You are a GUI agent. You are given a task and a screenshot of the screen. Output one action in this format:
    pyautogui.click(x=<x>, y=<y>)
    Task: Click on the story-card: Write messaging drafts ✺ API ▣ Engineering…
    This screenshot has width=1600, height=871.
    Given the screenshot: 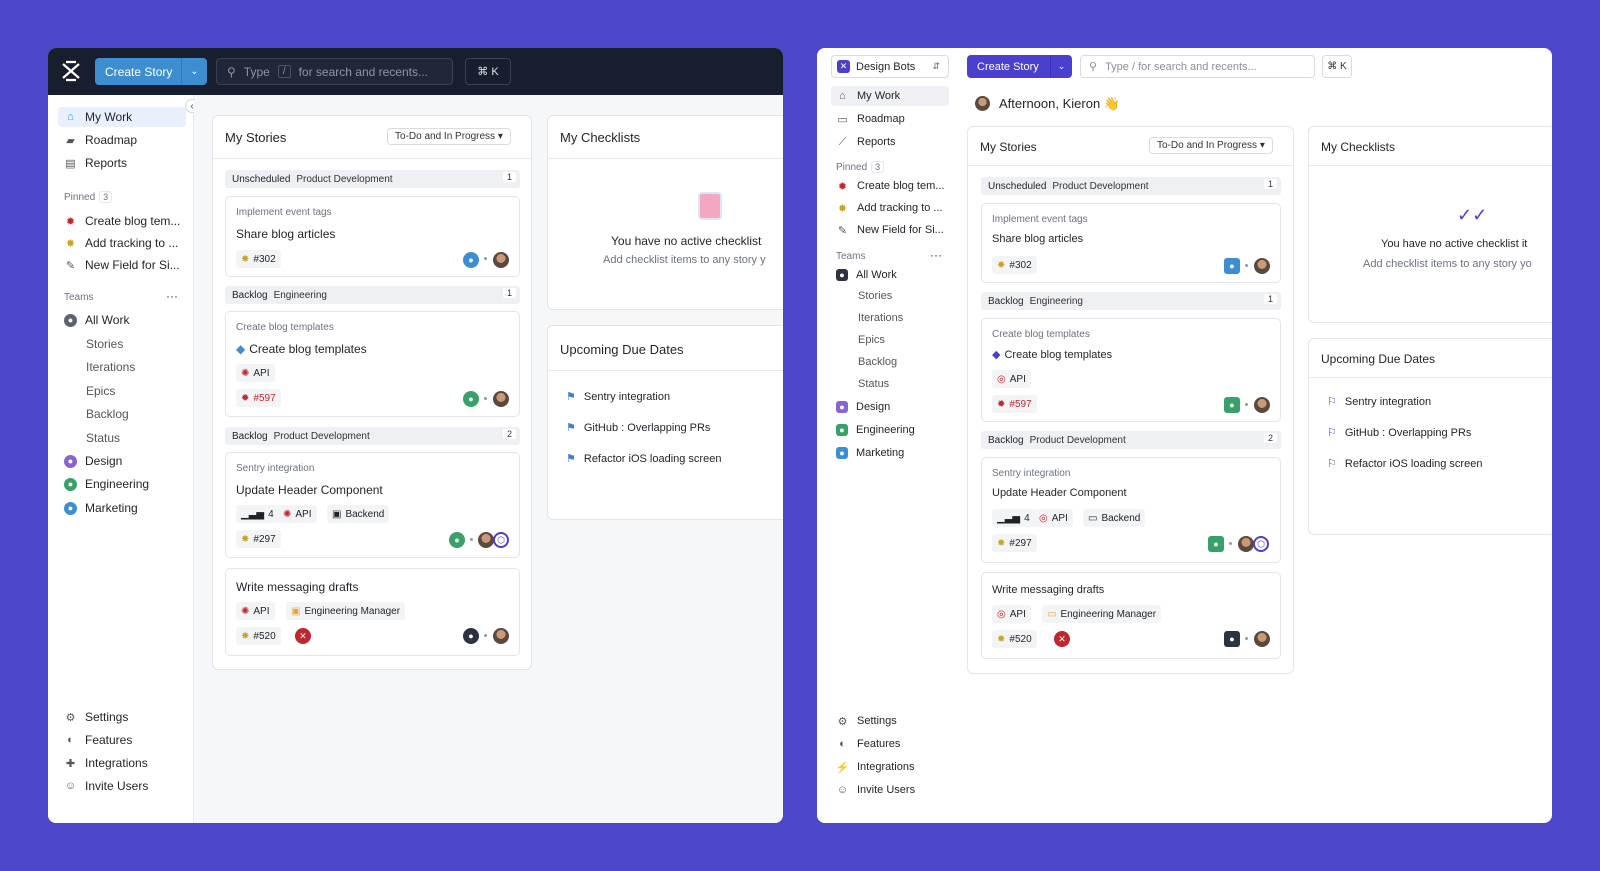 What is the action you would take?
    pyautogui.click(x=372, y=612)
    